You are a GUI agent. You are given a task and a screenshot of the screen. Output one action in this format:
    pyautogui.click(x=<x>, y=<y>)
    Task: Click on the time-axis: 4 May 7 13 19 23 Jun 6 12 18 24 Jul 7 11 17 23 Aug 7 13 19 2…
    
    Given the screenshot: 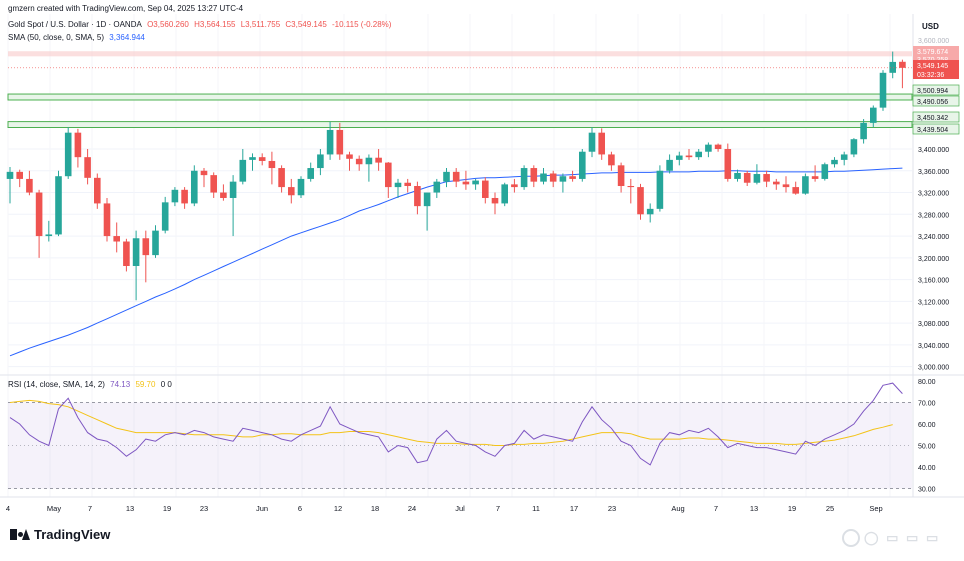 What is the action you would take?
    pyautogui.click(x=444, y=508)
    